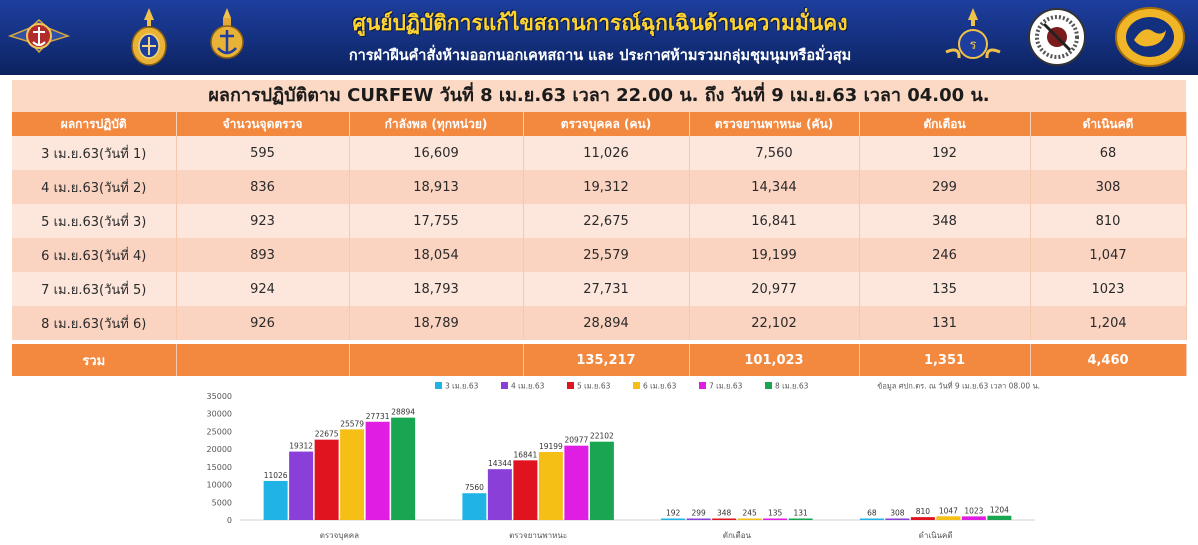 The image size is (1198, 545). What do you see at coordinates (263, 124) in the screenshot?
I see `col-header-checkpoints: จำนวนจุดตรวจ` at bounding box center [263, 124].